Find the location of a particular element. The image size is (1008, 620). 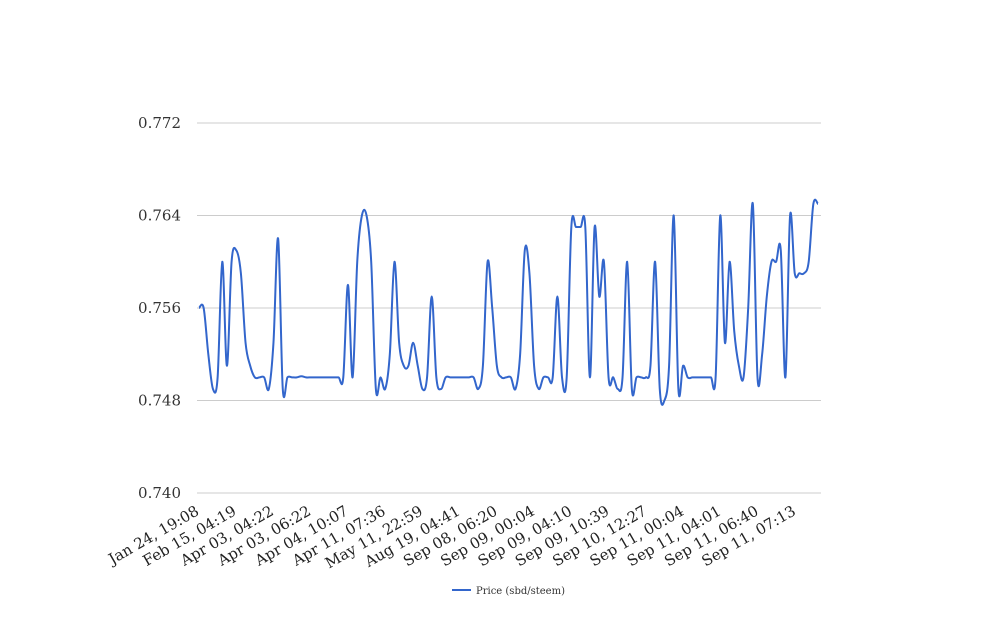

y-tick-label: 0.772 is located at coordinates (159, 123).